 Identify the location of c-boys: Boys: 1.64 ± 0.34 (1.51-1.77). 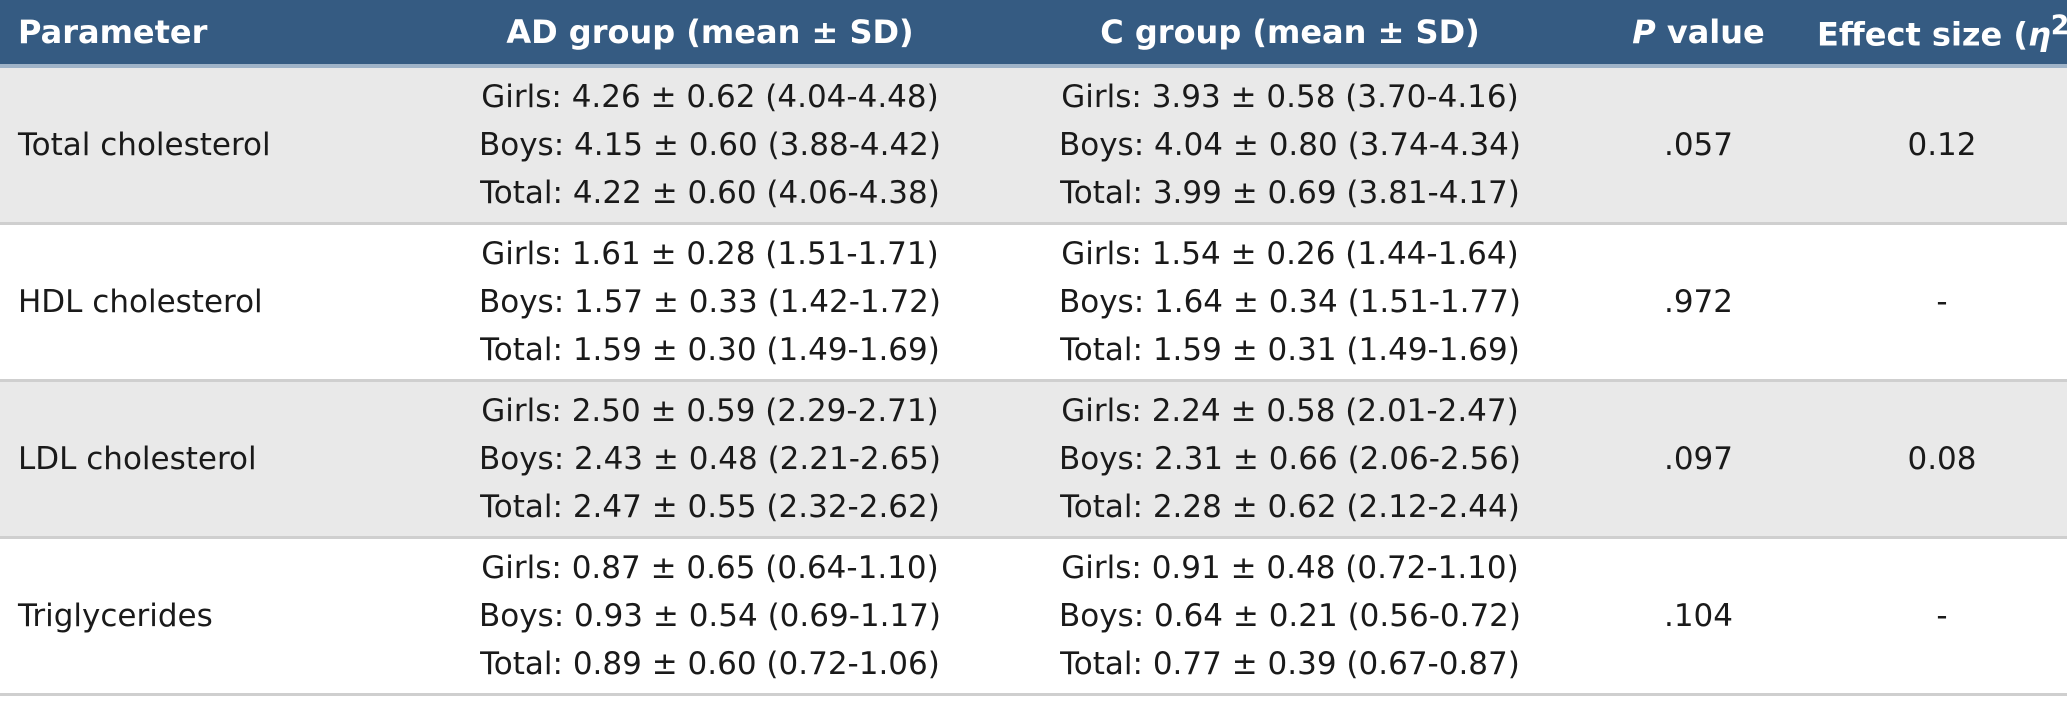
(1290, 301).